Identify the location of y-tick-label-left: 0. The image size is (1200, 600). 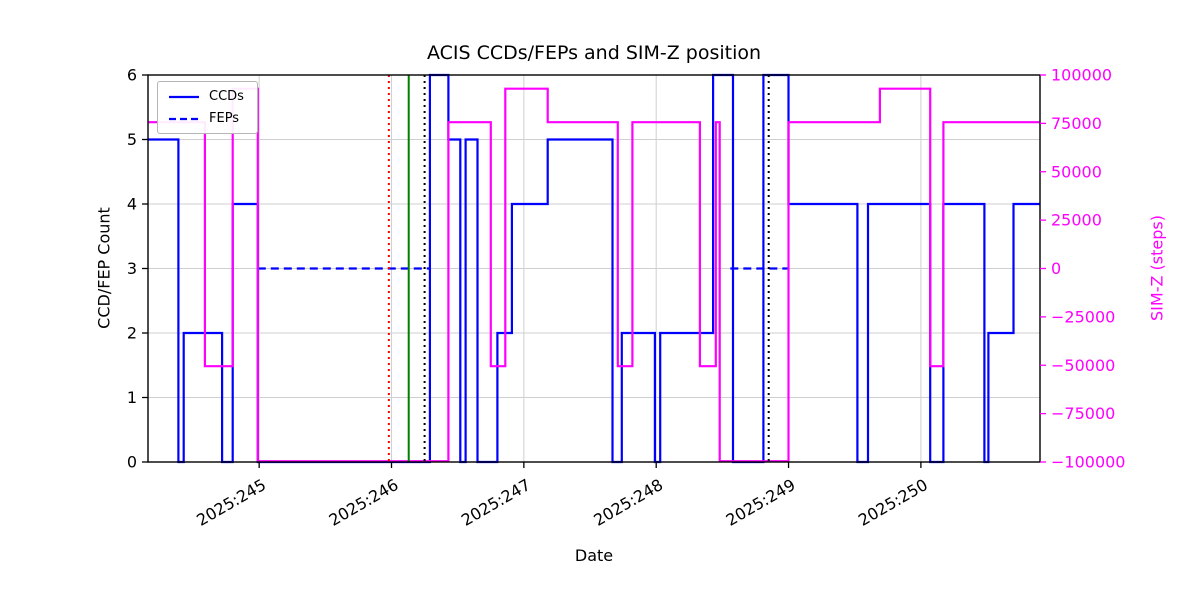
(132, 462).